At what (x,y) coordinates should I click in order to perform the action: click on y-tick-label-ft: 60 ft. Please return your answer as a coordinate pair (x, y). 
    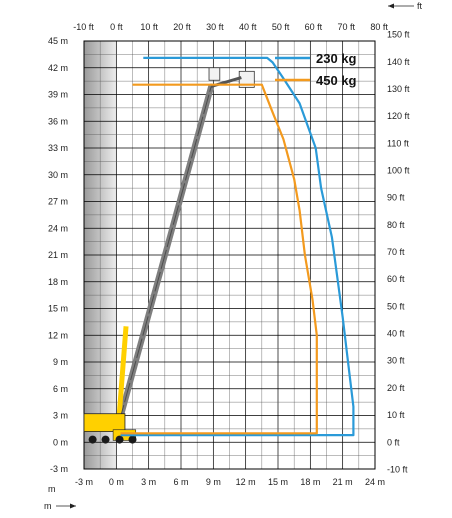
    Looking at the image, I should click on (396, 279).